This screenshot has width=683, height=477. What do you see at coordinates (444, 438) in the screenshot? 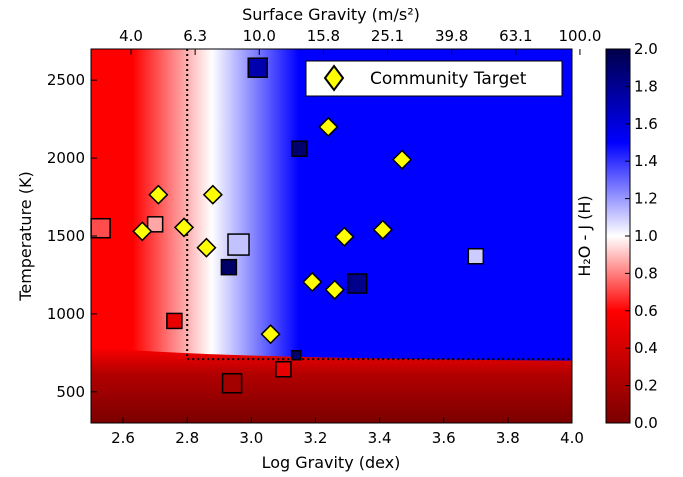
I see `x-tick-label: 3.6` at bounding box center [444, 438].